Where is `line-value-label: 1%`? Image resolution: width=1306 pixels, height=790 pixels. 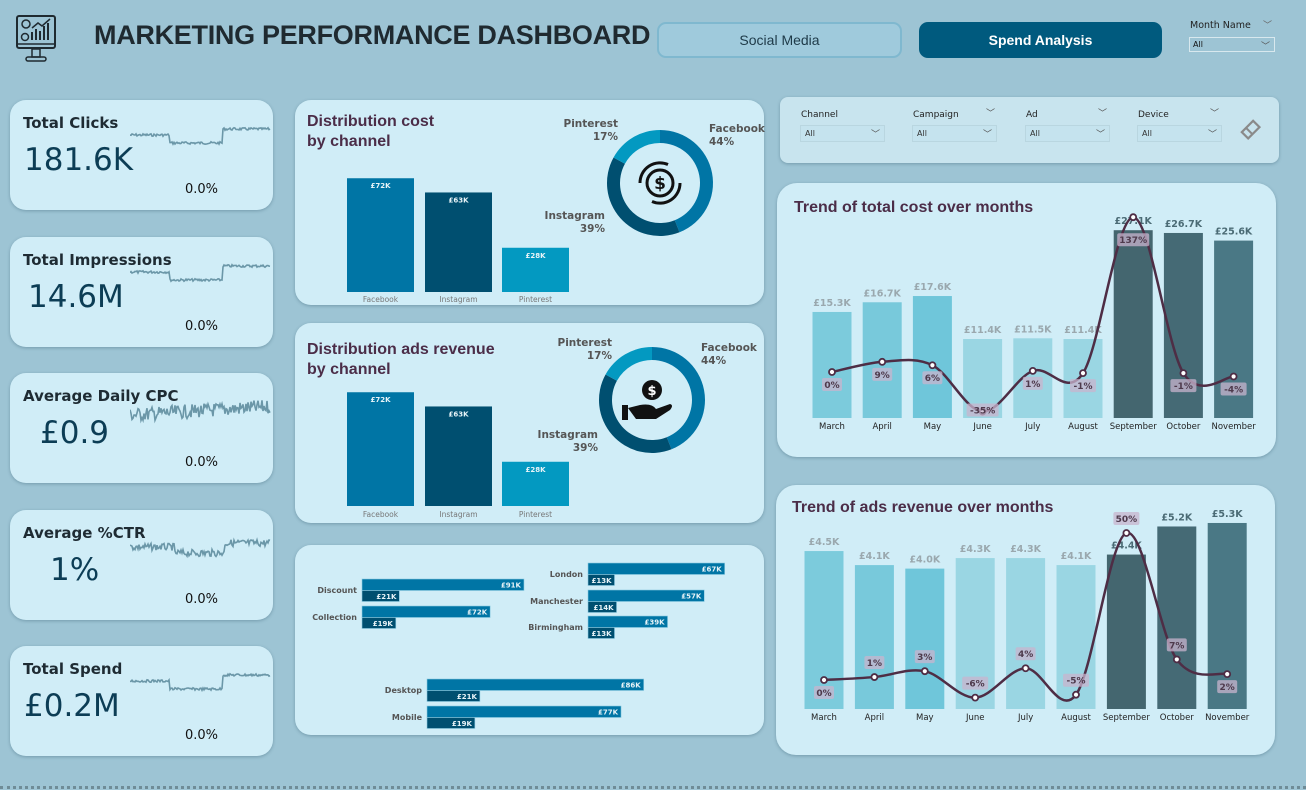
line-value-label: 1% is located at coordinates (874, 664).